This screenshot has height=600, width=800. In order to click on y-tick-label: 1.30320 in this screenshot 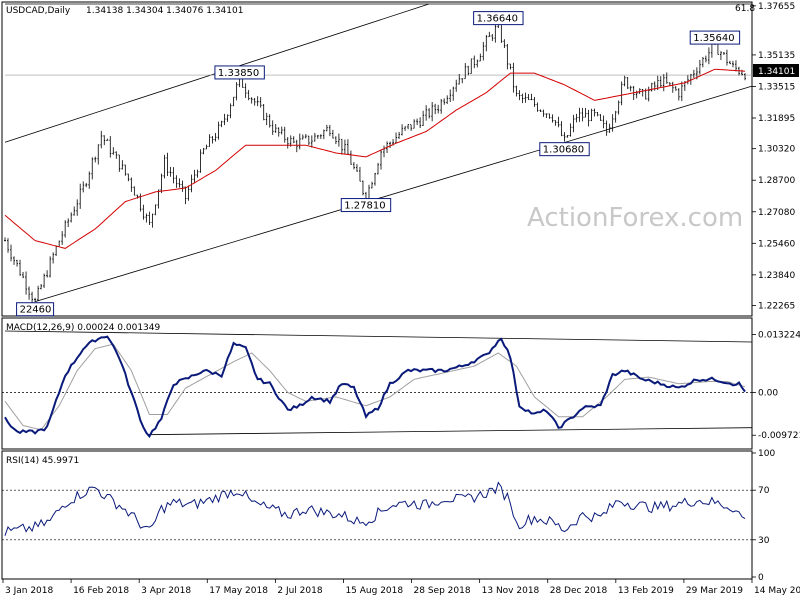, I will do `click(776, 150)`.